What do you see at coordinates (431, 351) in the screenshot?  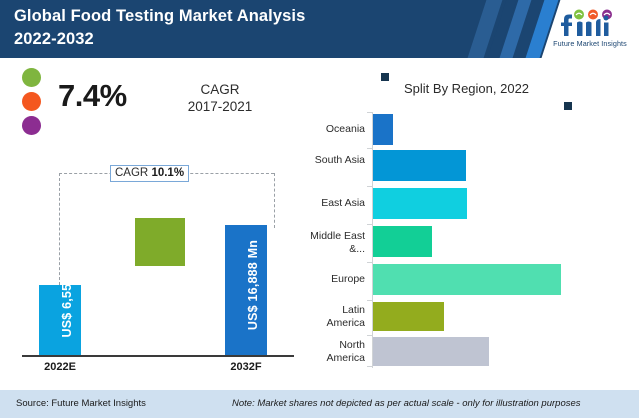 I see `region-bar-north-america` at bounding box center [431, 351].